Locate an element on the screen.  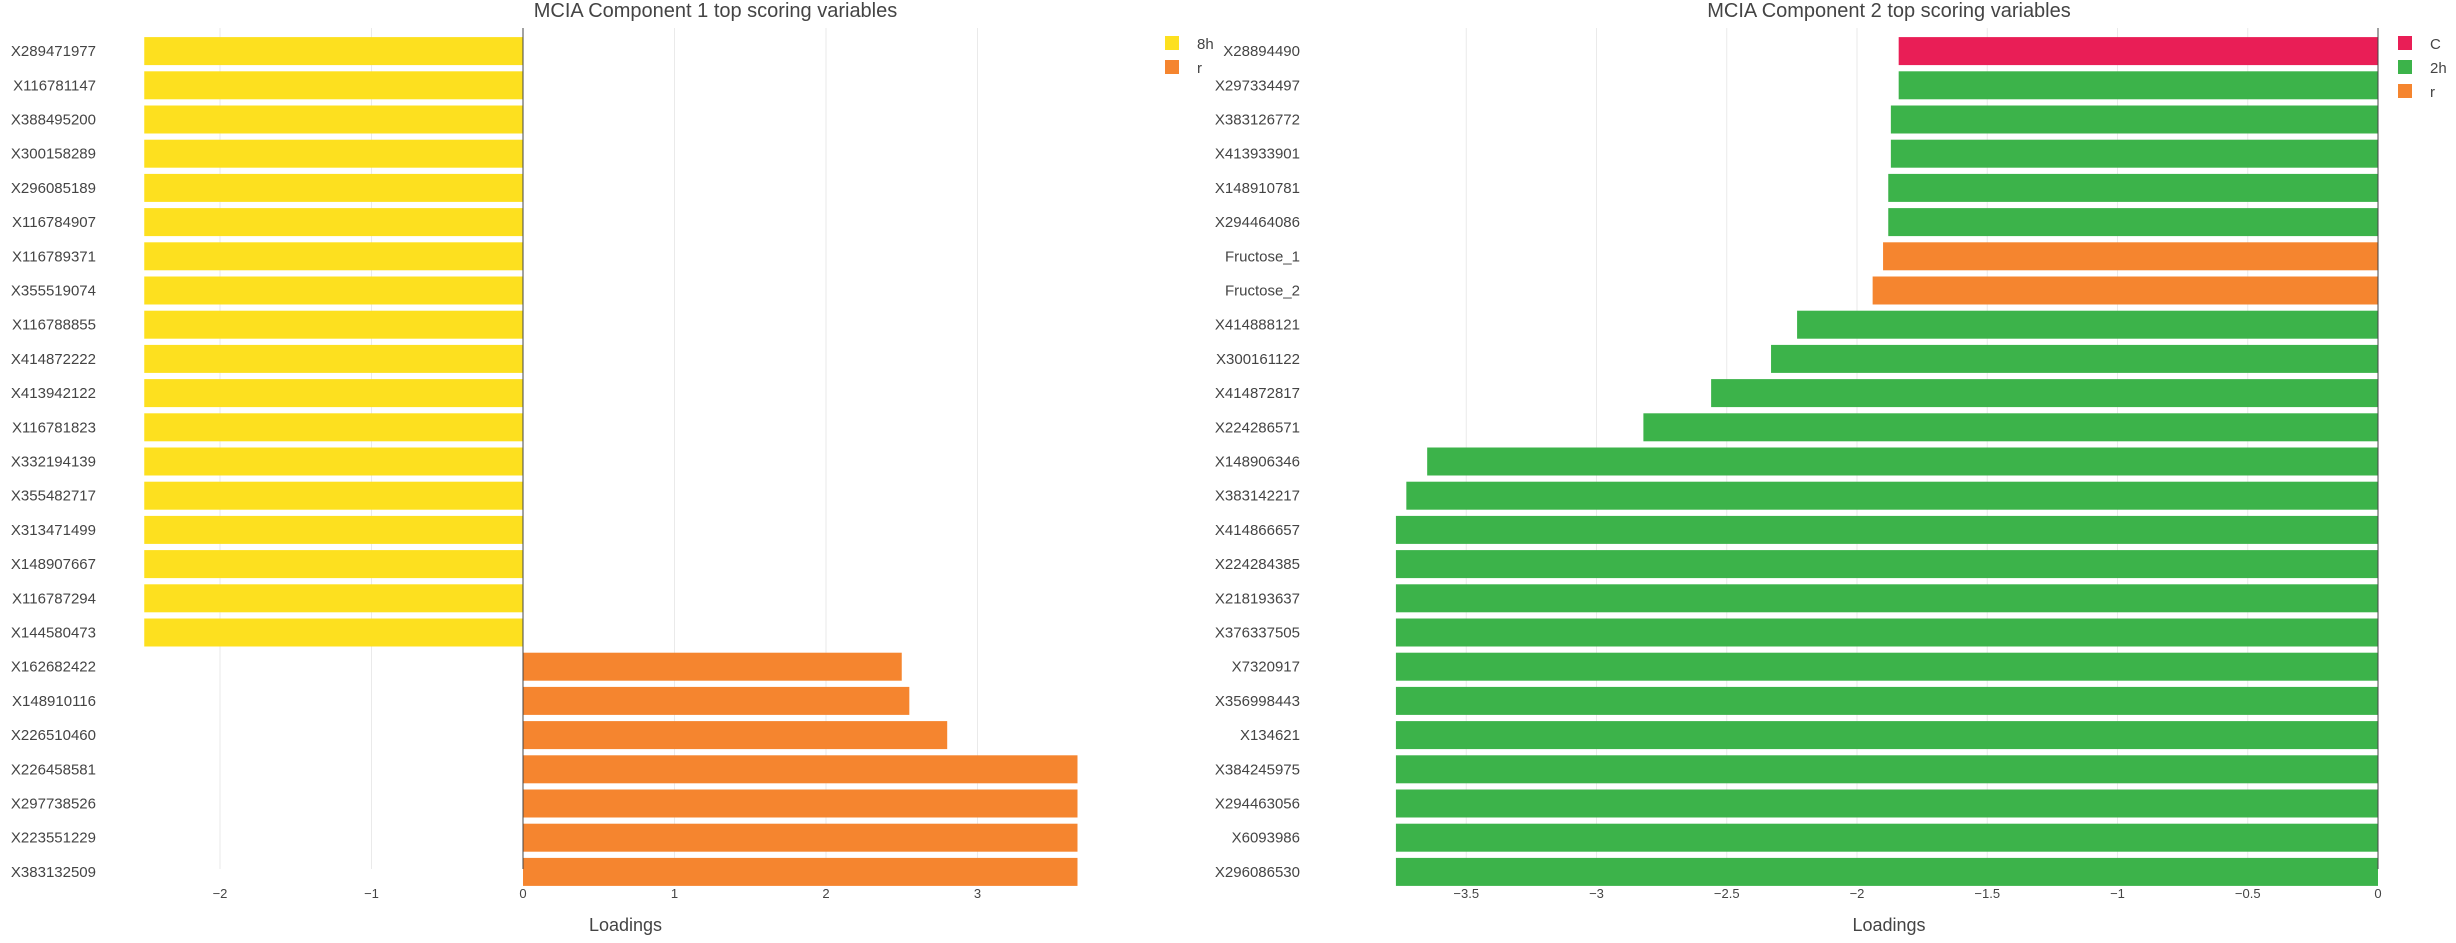
y-tick-label: X414888121 is located at coordinates (1257, 325).